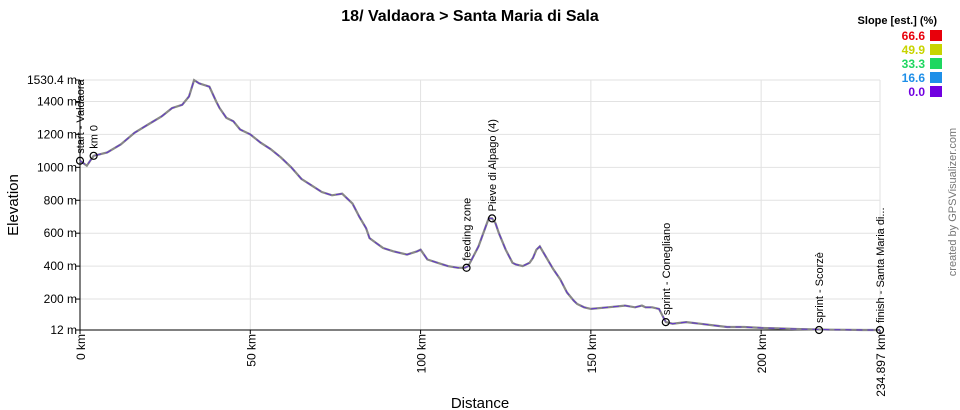 This screenshot has height=410, width=960. What do you see at coordinates (60, 299) in the screenshot?
I see `y-tick-label: 200 m` at bounding box center [60, 299].